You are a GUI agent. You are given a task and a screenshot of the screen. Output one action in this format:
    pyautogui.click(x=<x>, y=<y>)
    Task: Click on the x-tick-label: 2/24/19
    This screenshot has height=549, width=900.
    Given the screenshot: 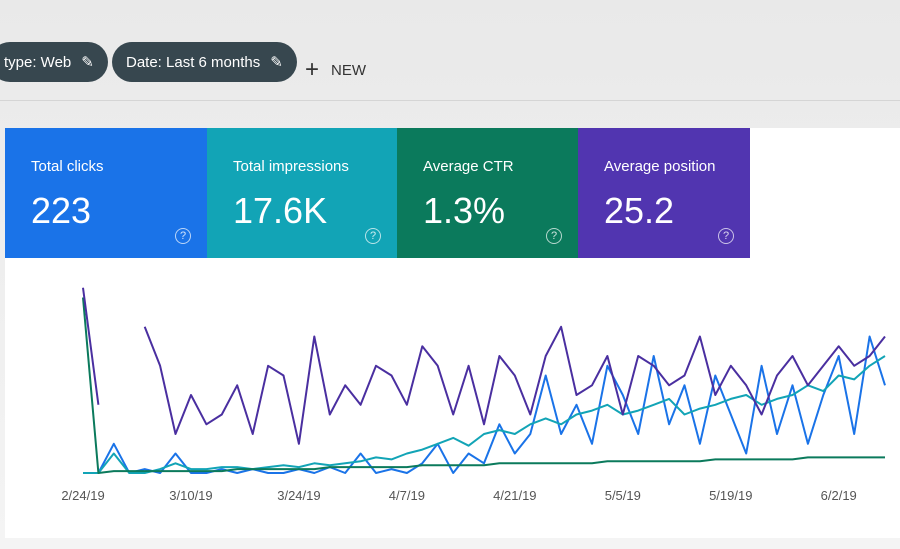 What is the action you would take?
    pyautogui.click(x=82, y=495)
    